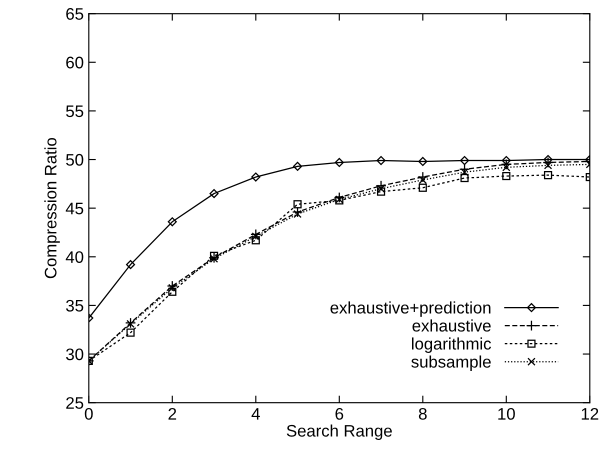 This screenshot has width=600, height=455. What do you see at coordinates (339, 432) in the screenshot?
I see `x-axis-title: Search Range` at bounding box center [339, 432].